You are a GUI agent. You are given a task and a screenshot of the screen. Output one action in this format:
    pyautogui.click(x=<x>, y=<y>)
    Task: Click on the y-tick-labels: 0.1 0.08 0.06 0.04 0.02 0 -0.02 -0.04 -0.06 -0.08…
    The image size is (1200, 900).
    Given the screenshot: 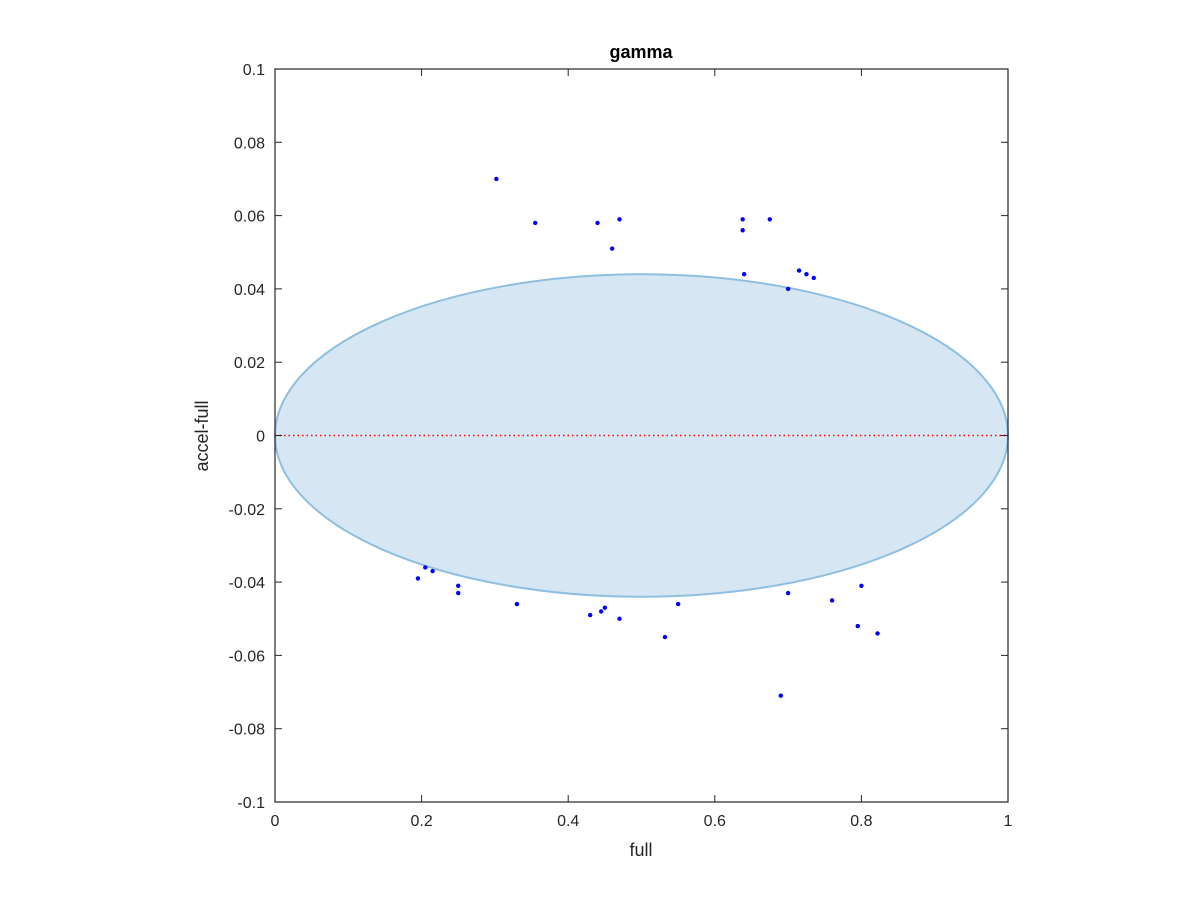 What is the action you would take?
    pyautogui.click(x=247, y=437)
    